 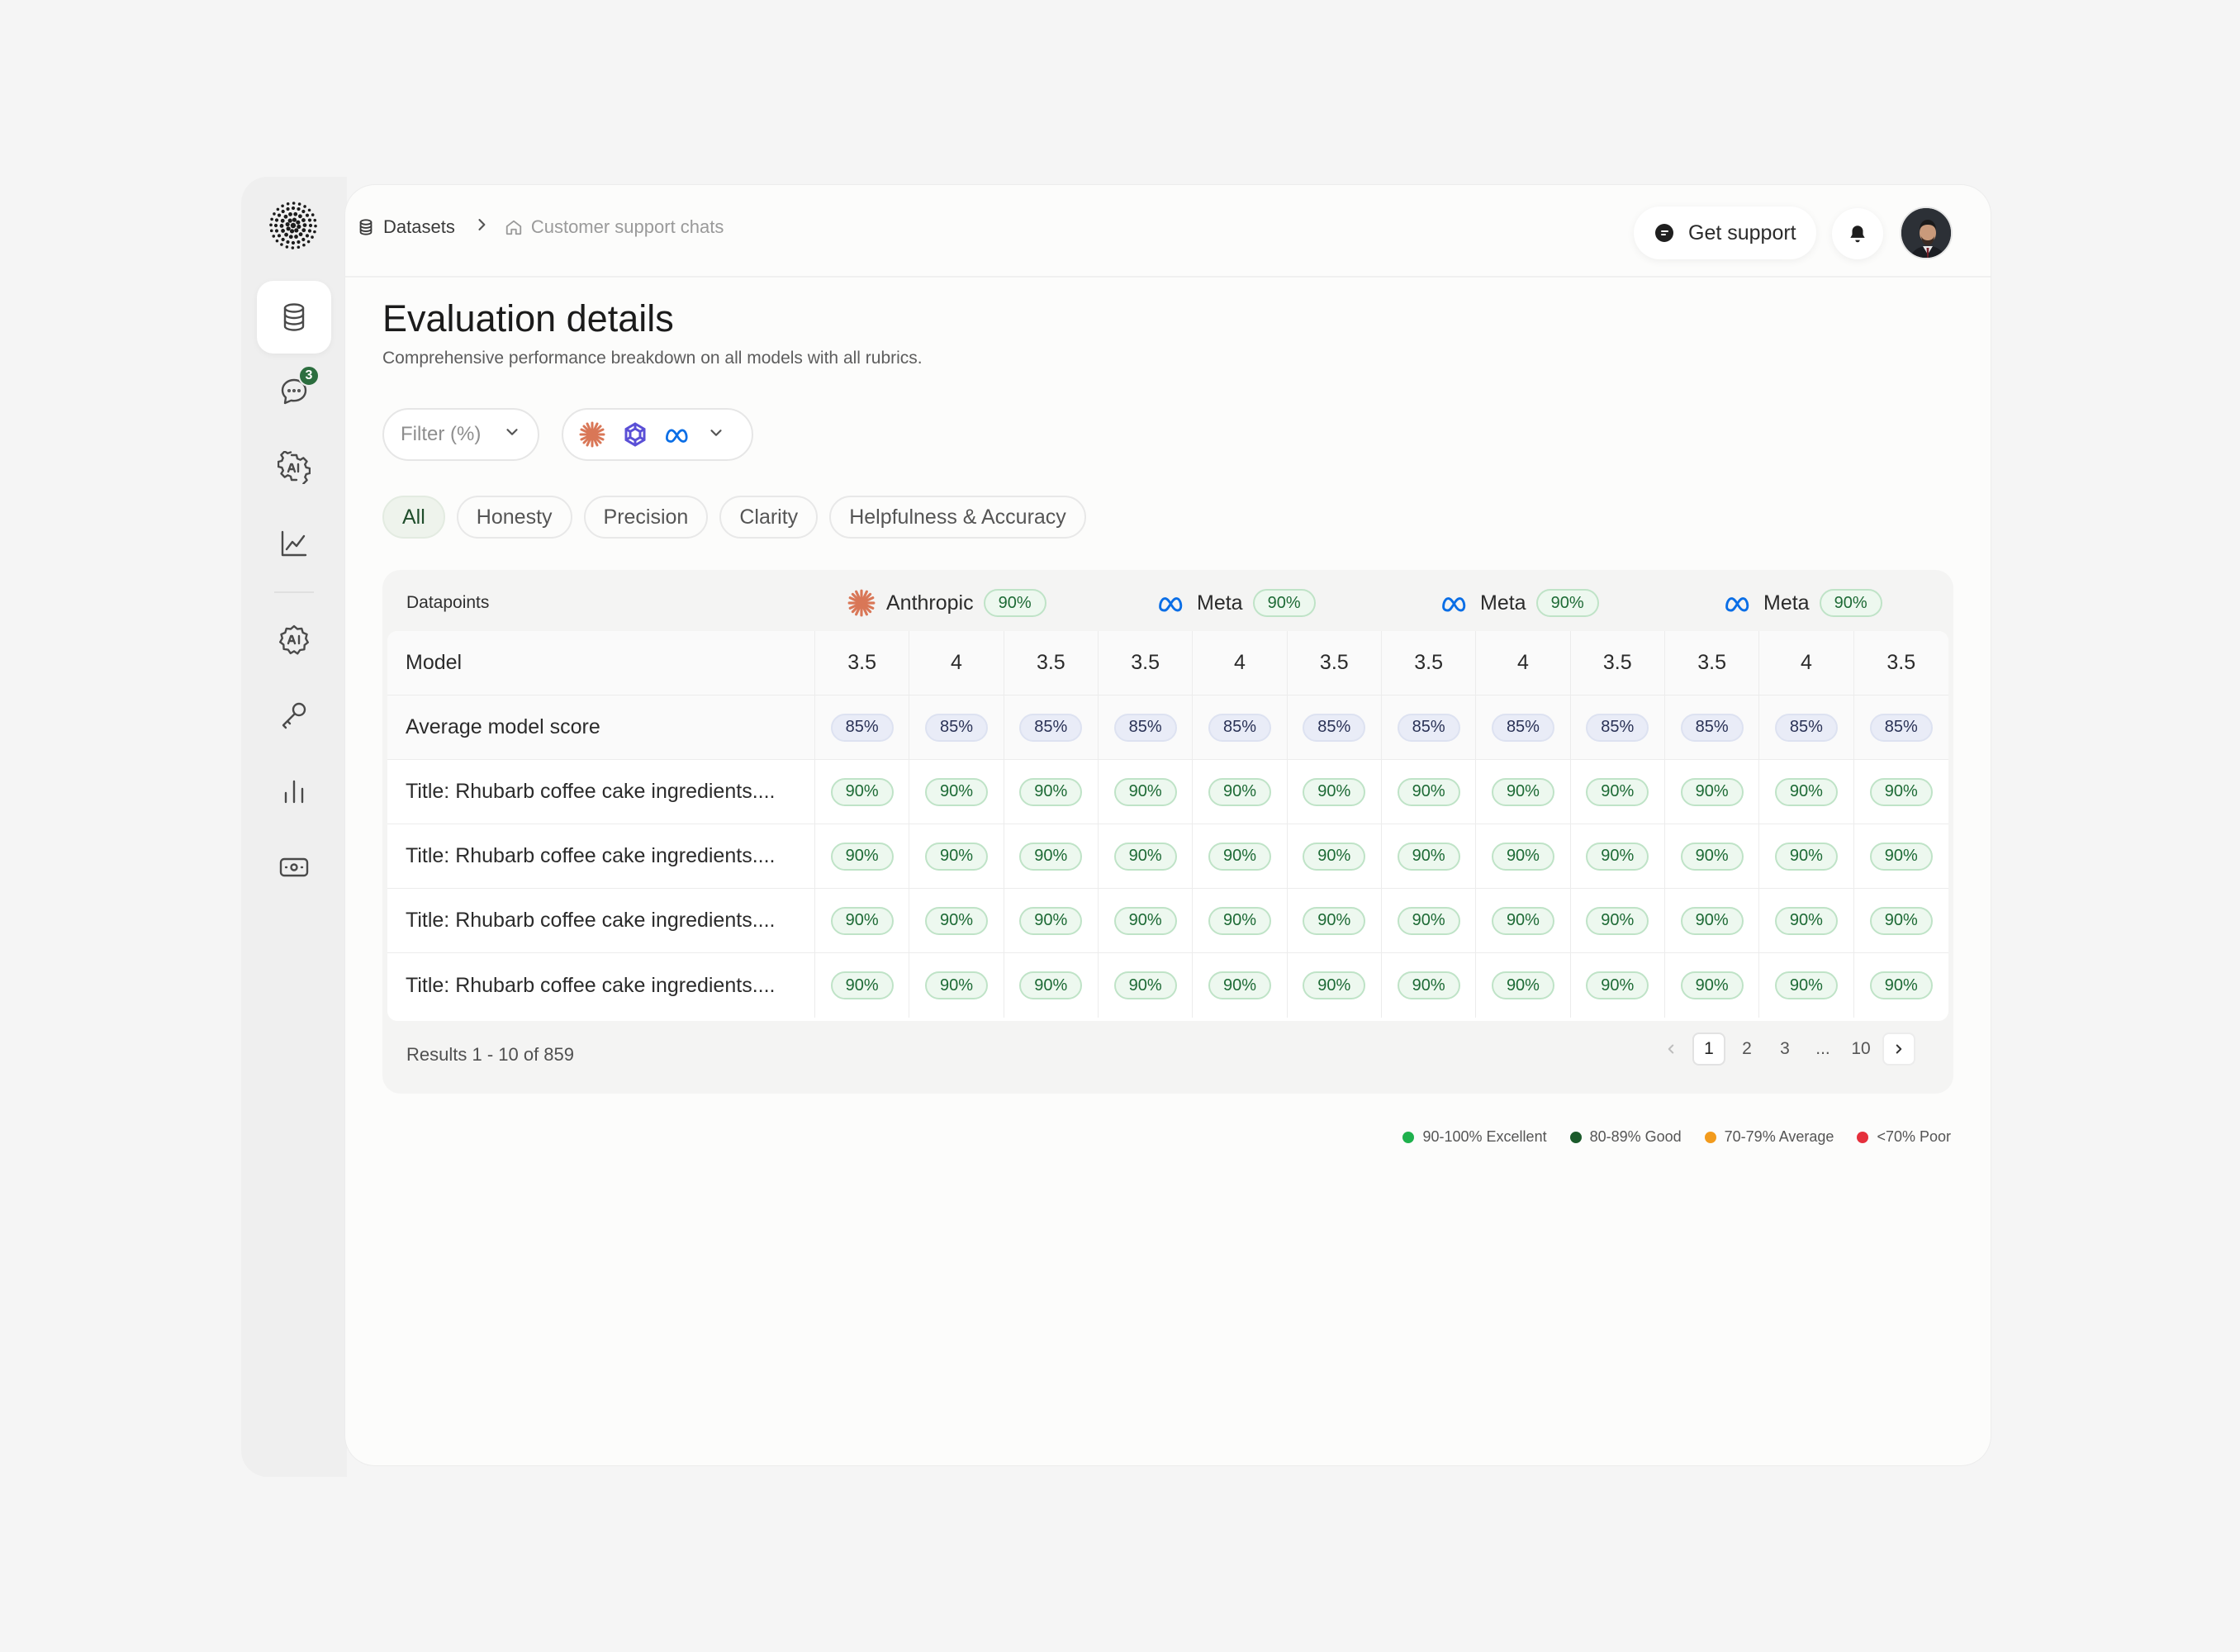 I want to click on chevron-right-icon, so click(x=1899, y=1049).